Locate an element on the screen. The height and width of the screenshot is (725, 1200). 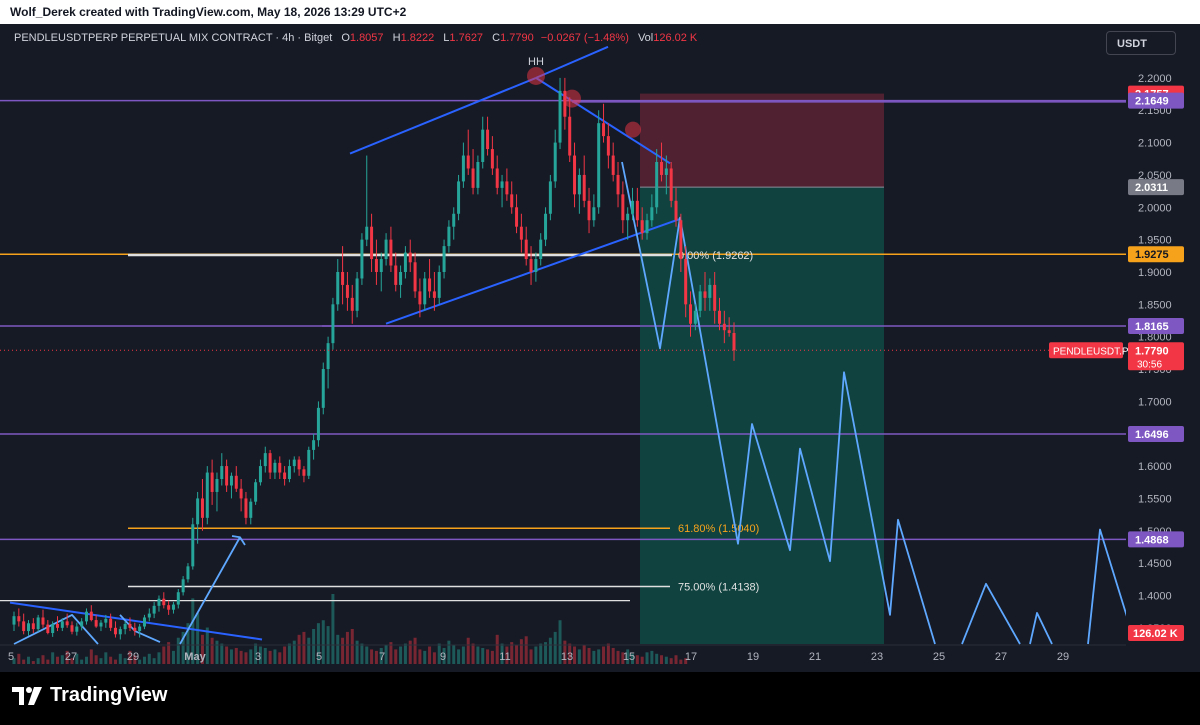
breakout-arrow-head is located at coordinates (238, 540).